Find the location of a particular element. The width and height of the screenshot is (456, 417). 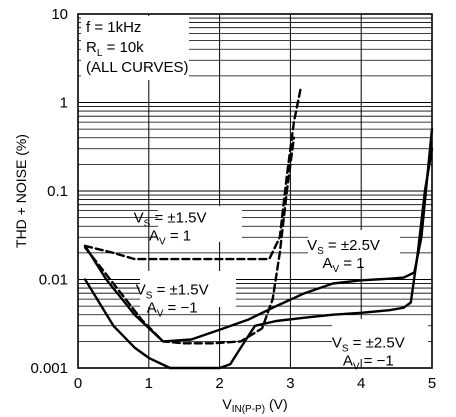

x-axis-label-main: V is located at coordinates (227, 404).